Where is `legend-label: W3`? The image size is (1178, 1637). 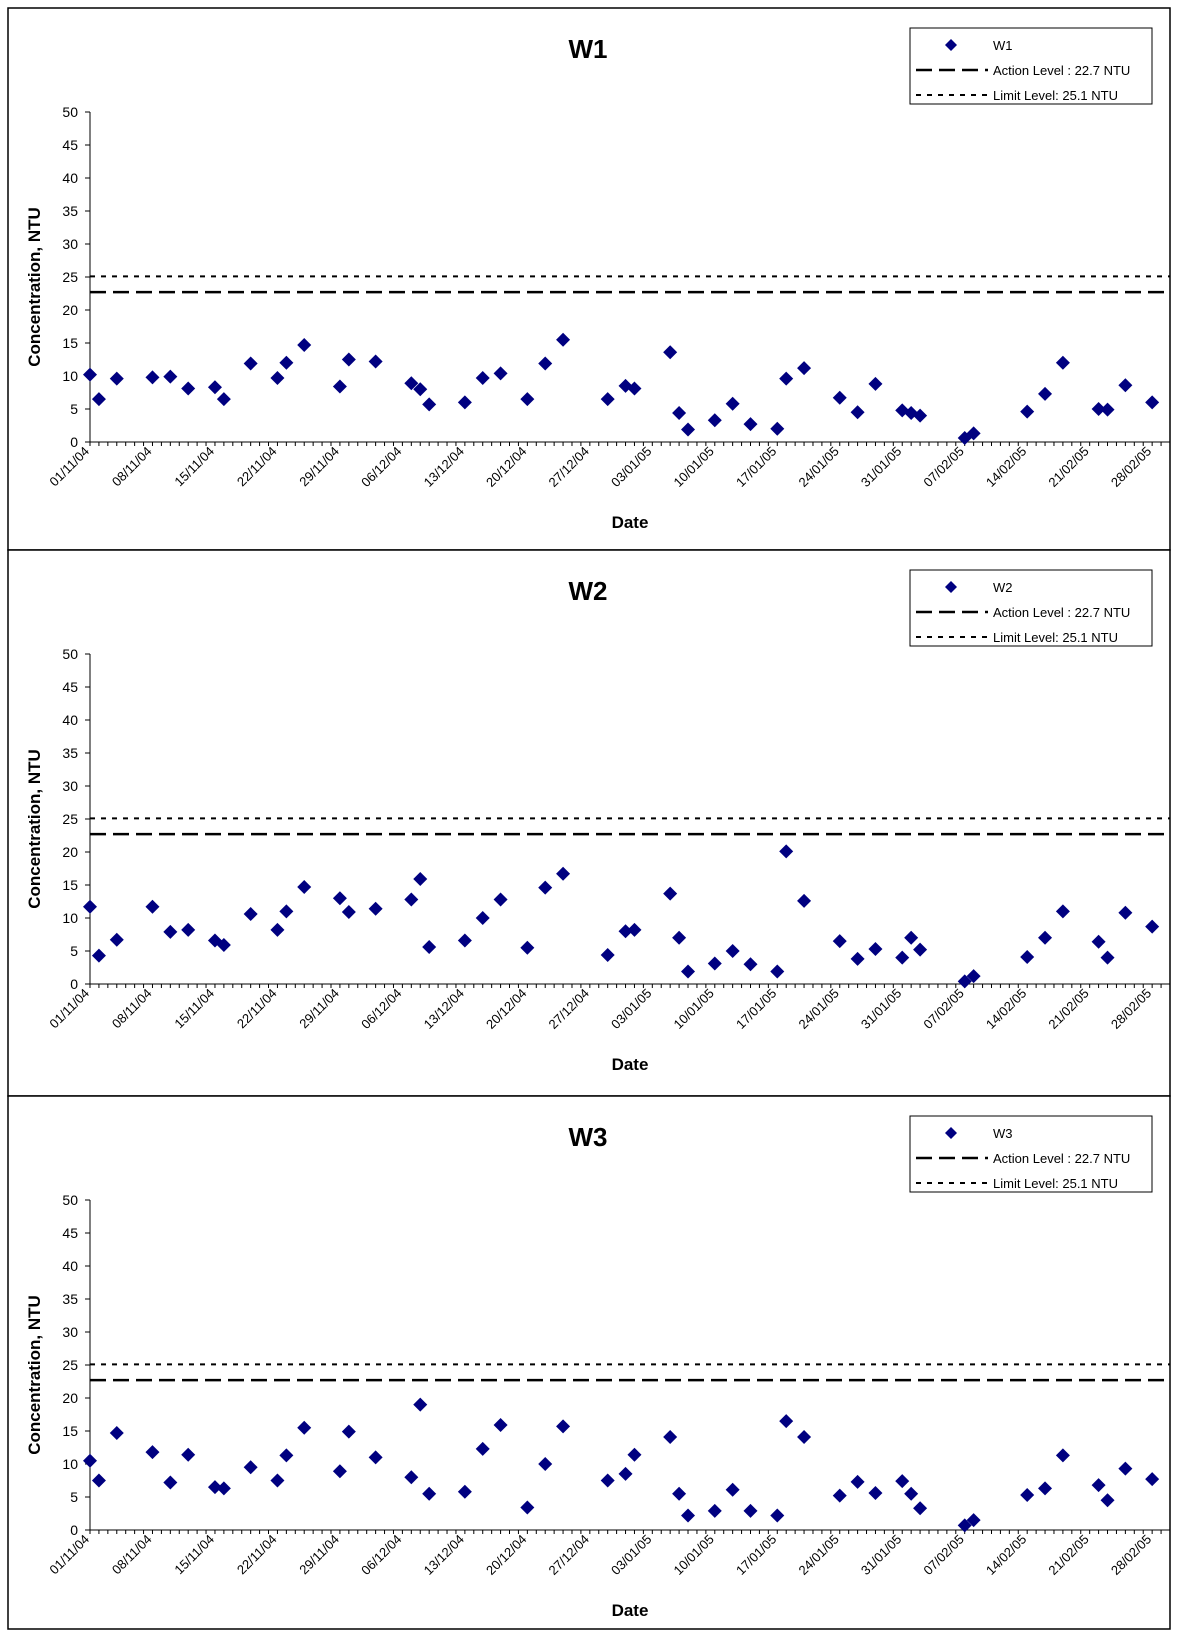 legend-label: W3 is located at coordinates (1003, 1133).